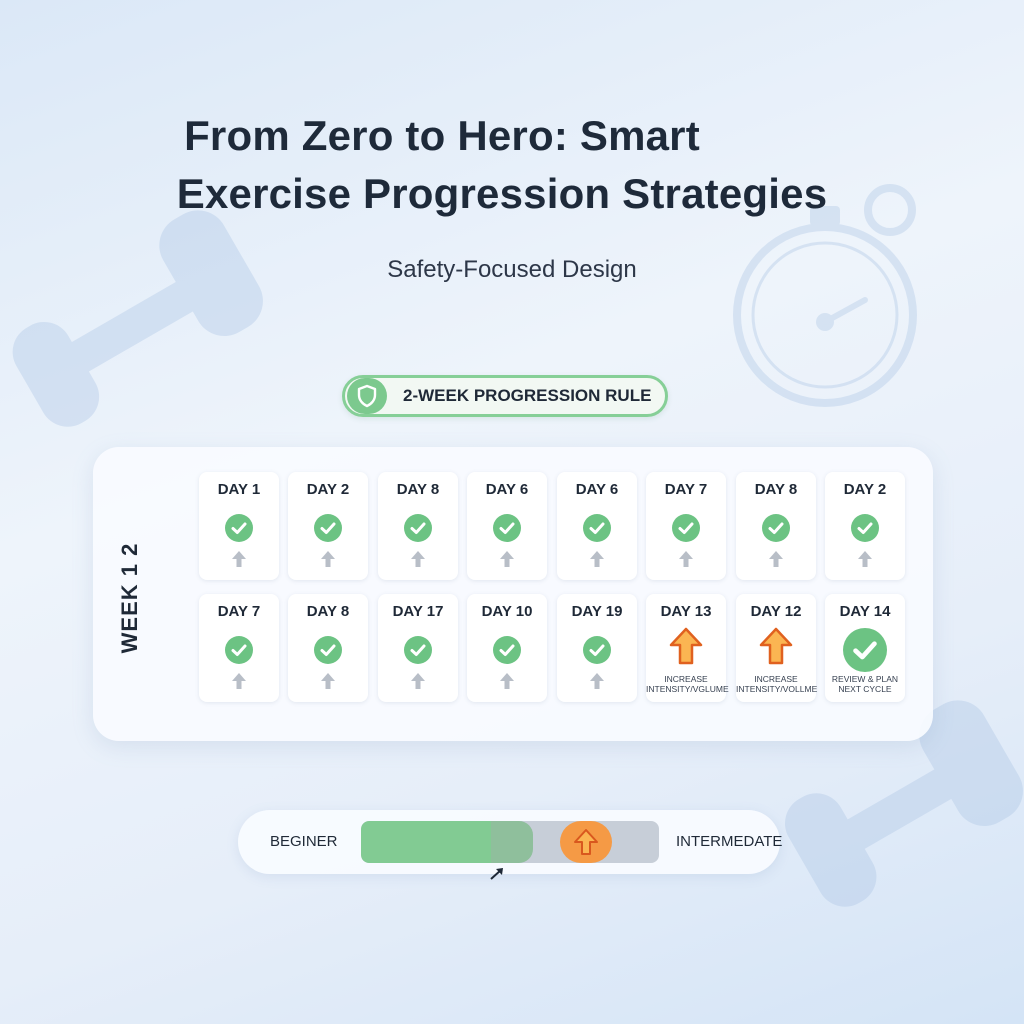 The width and height of the screenshot is (1024, 1024). I want to click on day-card: DAY 14 REVIEW & PLAN NEXT CYCLE, so click(865, 648).